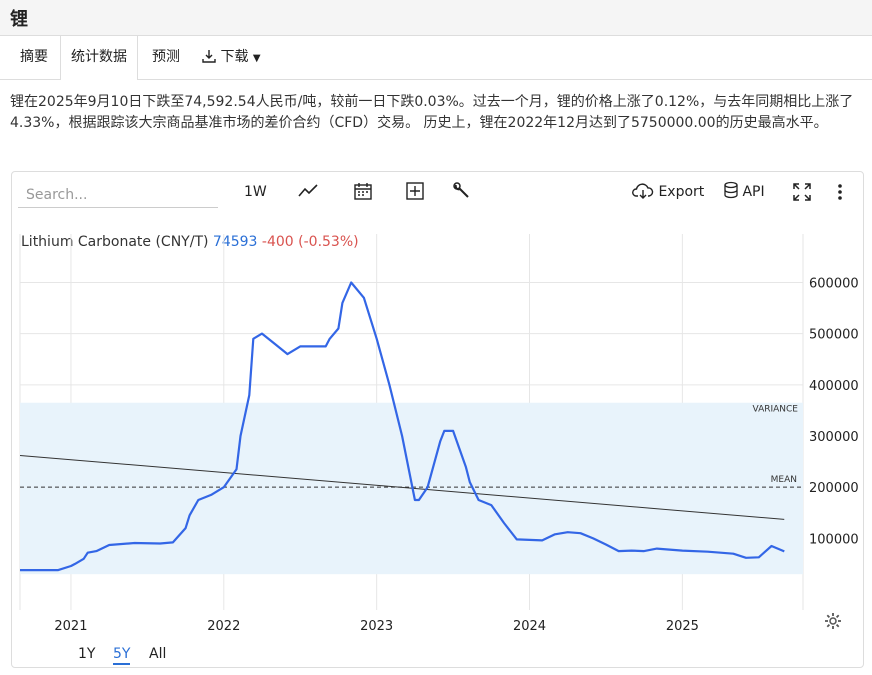  Describe the element at coordinates (235, 242) in the screenshot. I see `legend-value: 74593` at that location.